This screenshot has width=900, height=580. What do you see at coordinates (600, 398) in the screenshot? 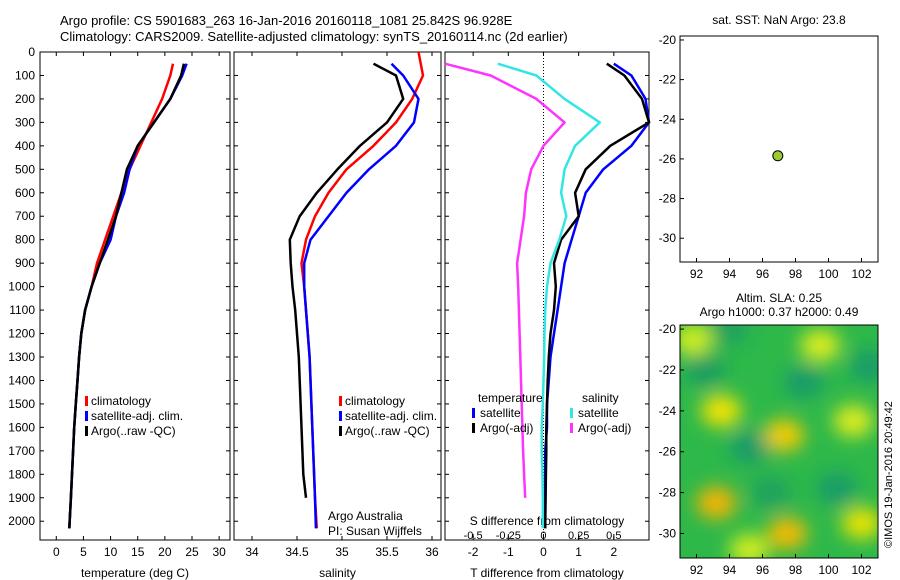
I see `legend-header: salinity` at bounding box center [600, 398].